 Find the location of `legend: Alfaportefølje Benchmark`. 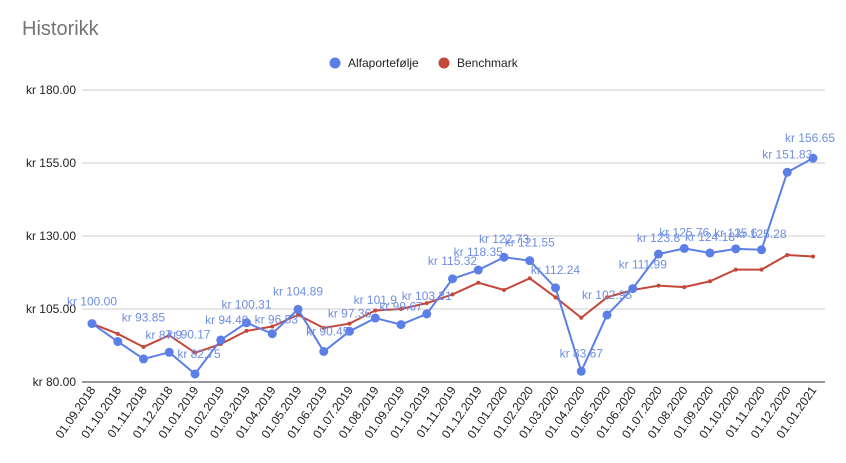

legend: Alfaportefølje Benchmark is located at coordinates (424, 63).